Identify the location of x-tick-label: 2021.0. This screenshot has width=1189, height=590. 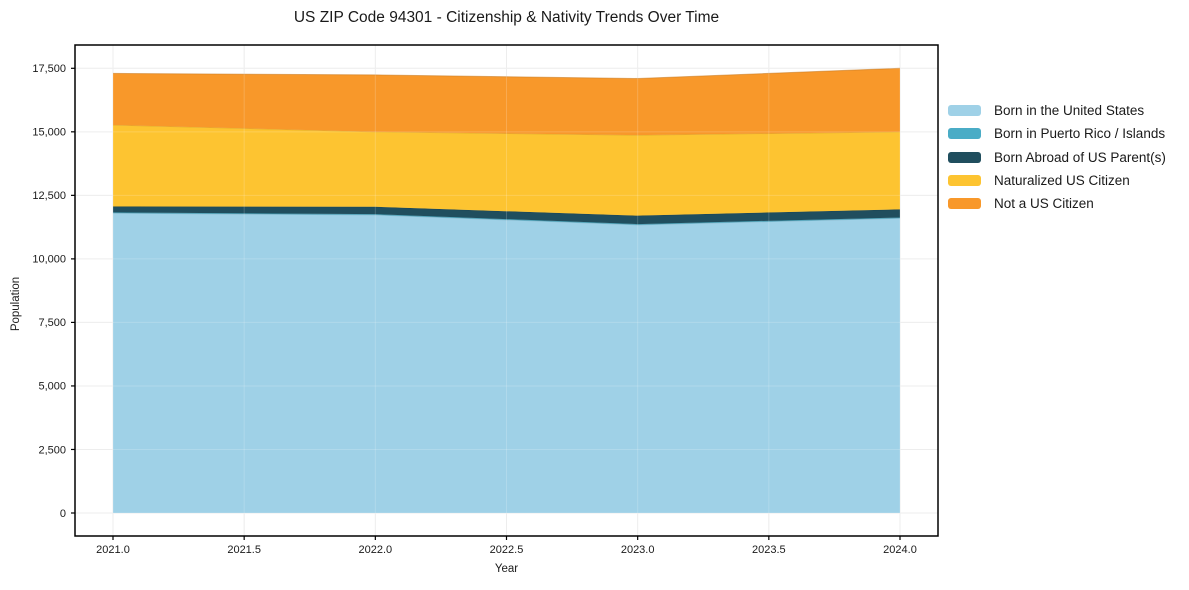
(113, 550).